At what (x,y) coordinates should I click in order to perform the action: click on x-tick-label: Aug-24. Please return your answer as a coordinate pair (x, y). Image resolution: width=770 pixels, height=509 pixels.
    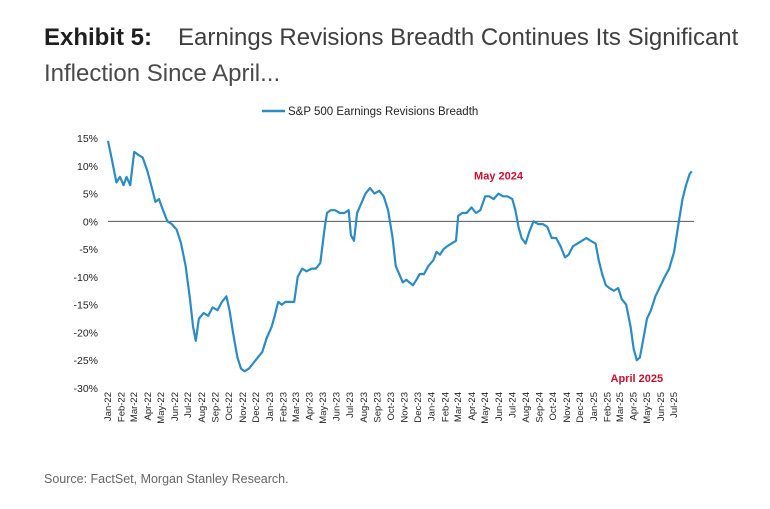
    Looking at the image, I should click on (526, 407).